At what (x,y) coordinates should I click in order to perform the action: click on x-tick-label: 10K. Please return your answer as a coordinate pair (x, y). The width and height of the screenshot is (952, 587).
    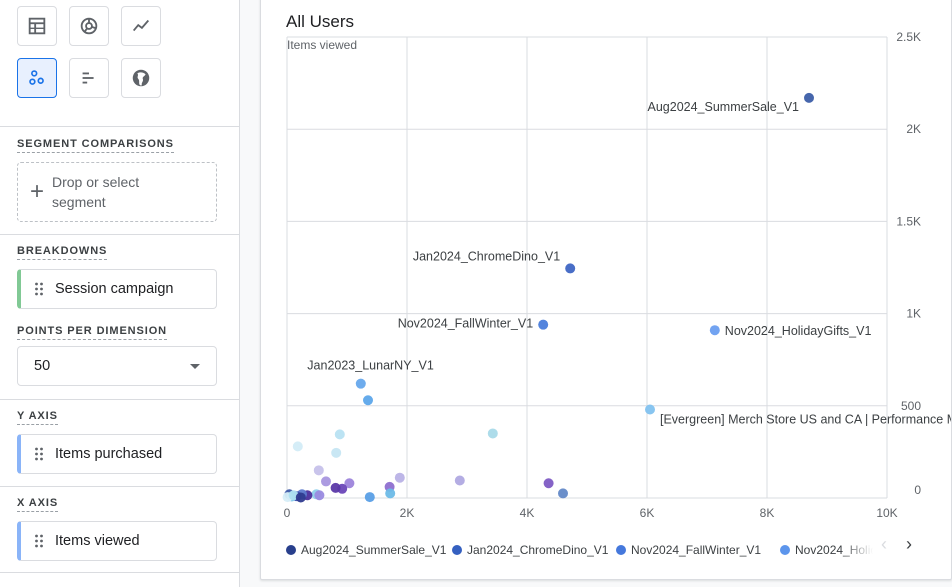
    Looking at the image, I should click on (886, 513).